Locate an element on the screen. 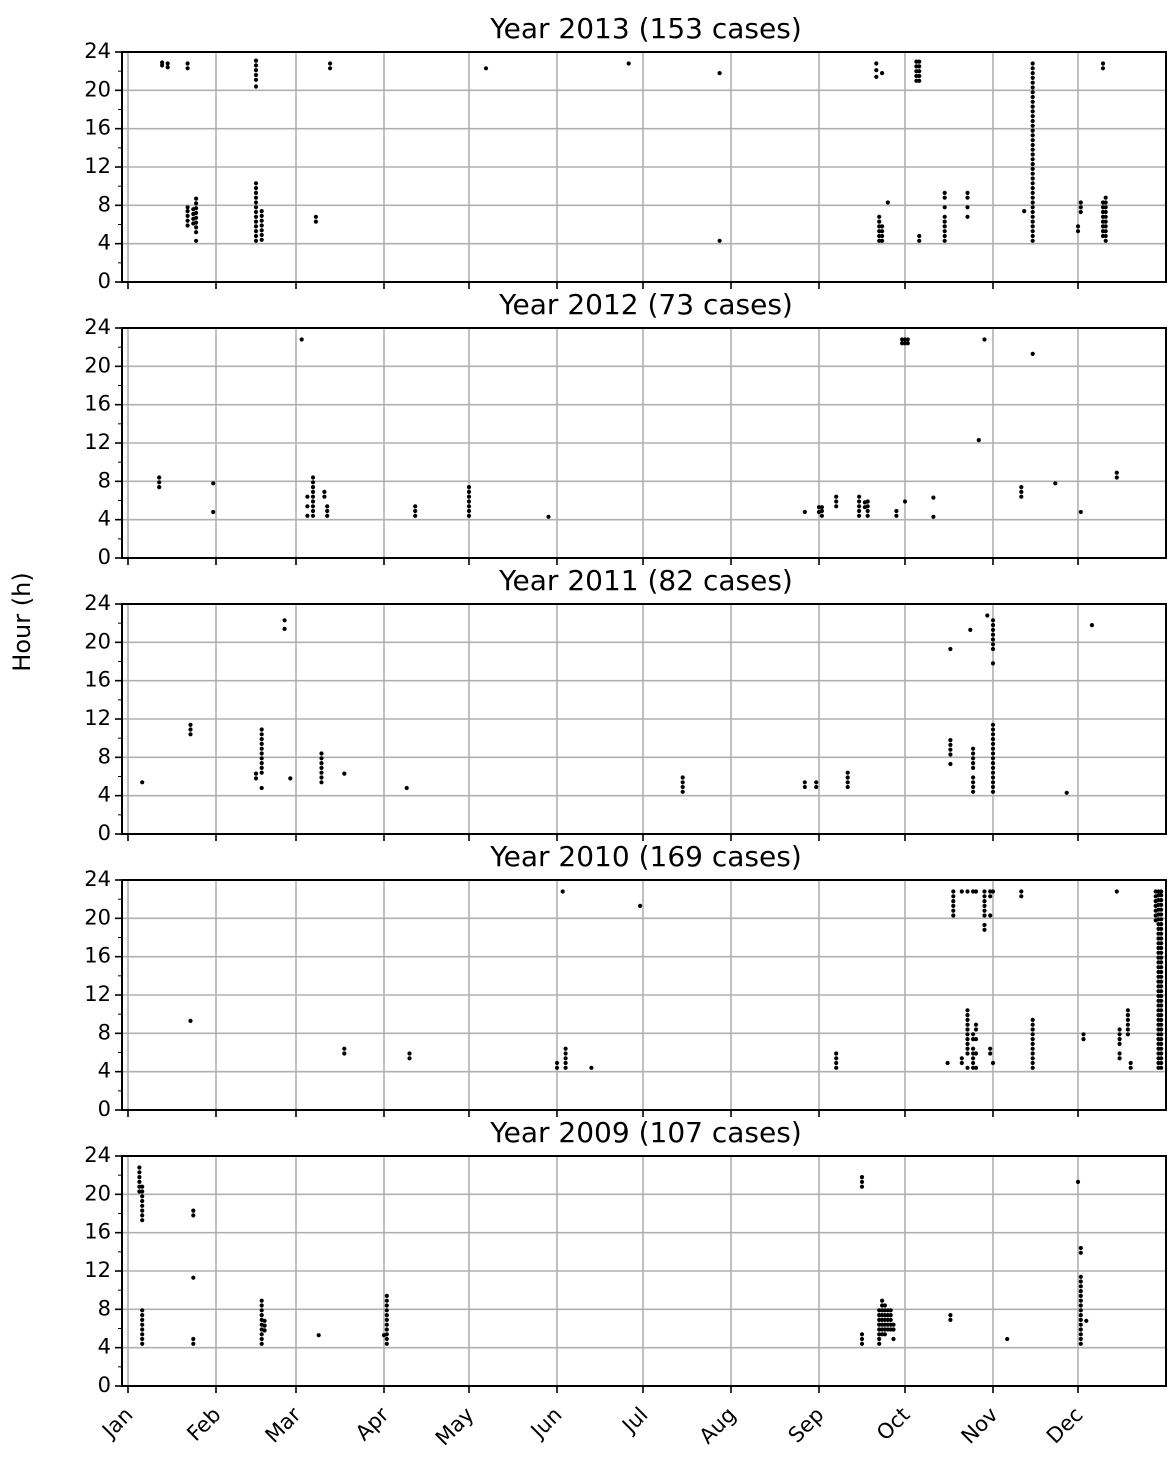 This screenshot has width=1168, height=1459. x-tick-label: Jun is located at coordinates (546, 1424).